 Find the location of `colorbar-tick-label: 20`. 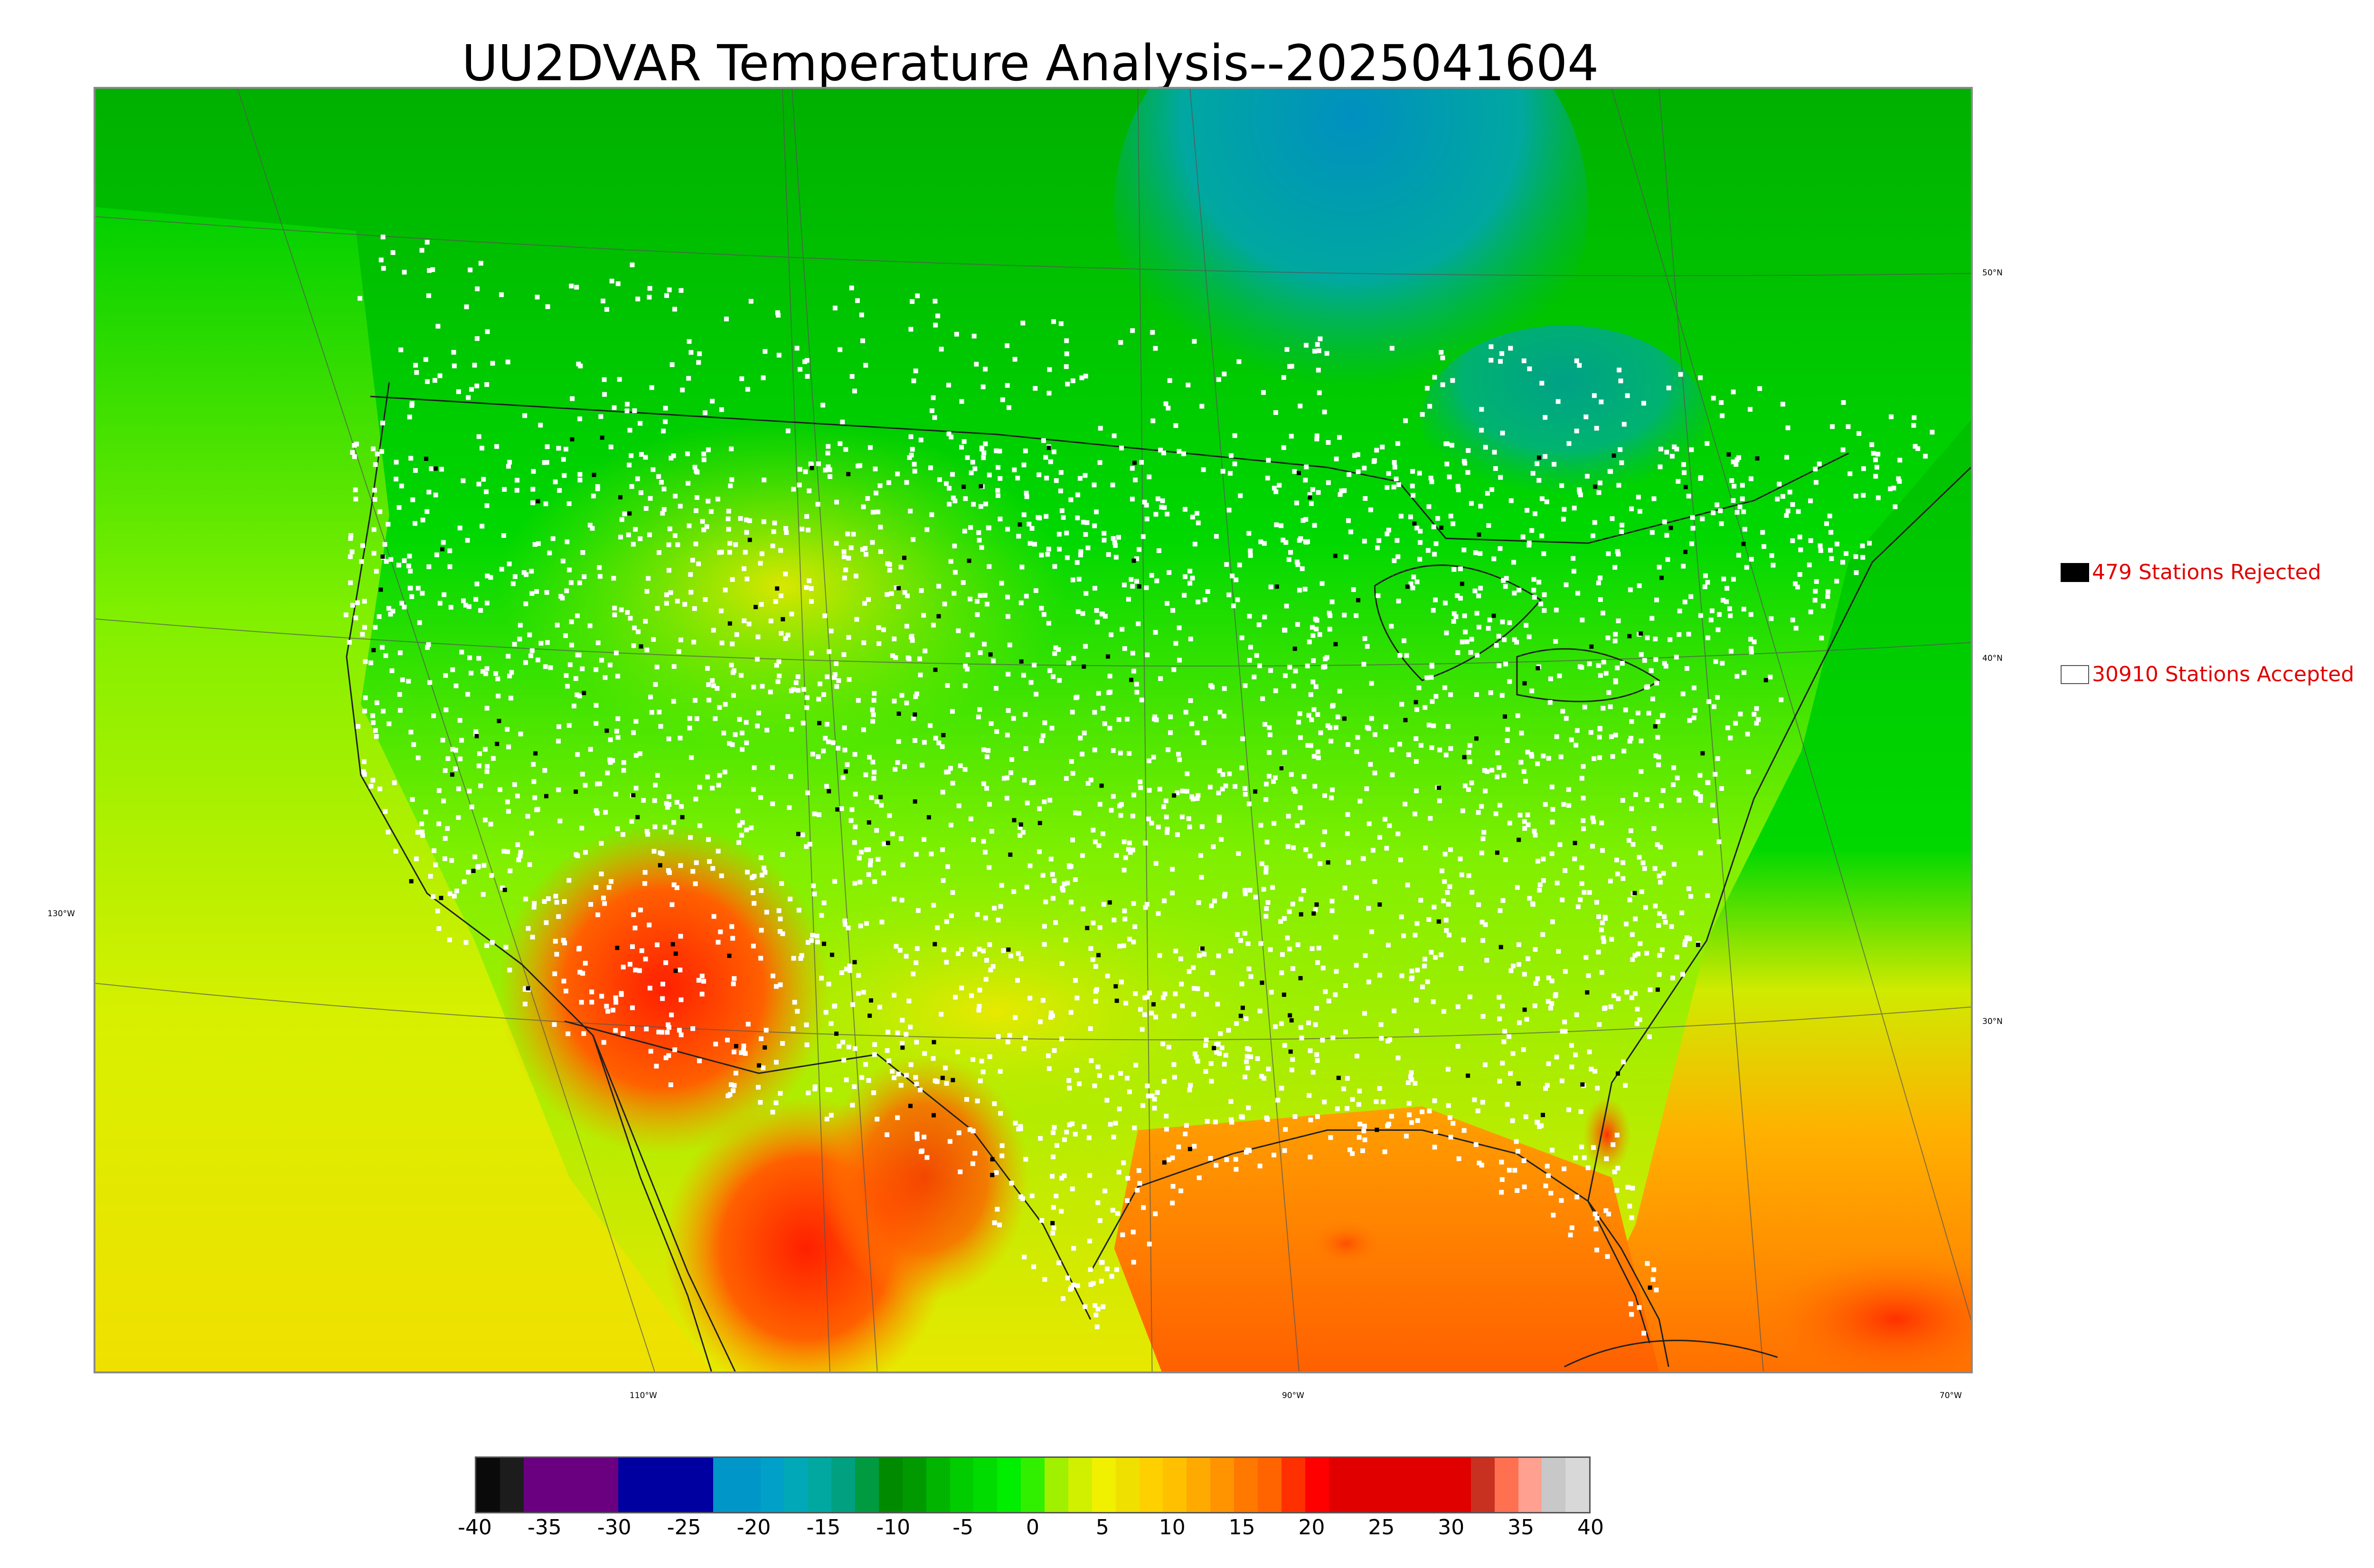

colorbar-tick-label: 20 is located at coordinates (1311, 1528).